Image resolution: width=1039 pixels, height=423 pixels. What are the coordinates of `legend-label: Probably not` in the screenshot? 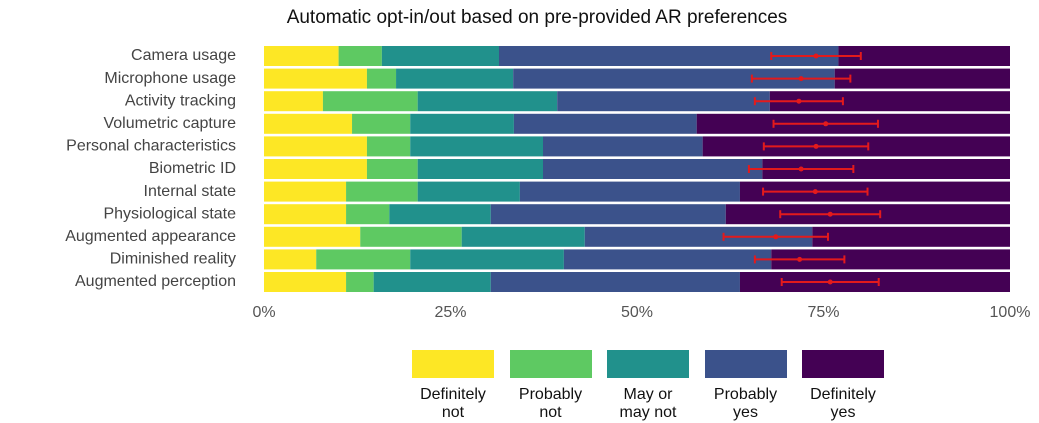 It's located at (550, 403).